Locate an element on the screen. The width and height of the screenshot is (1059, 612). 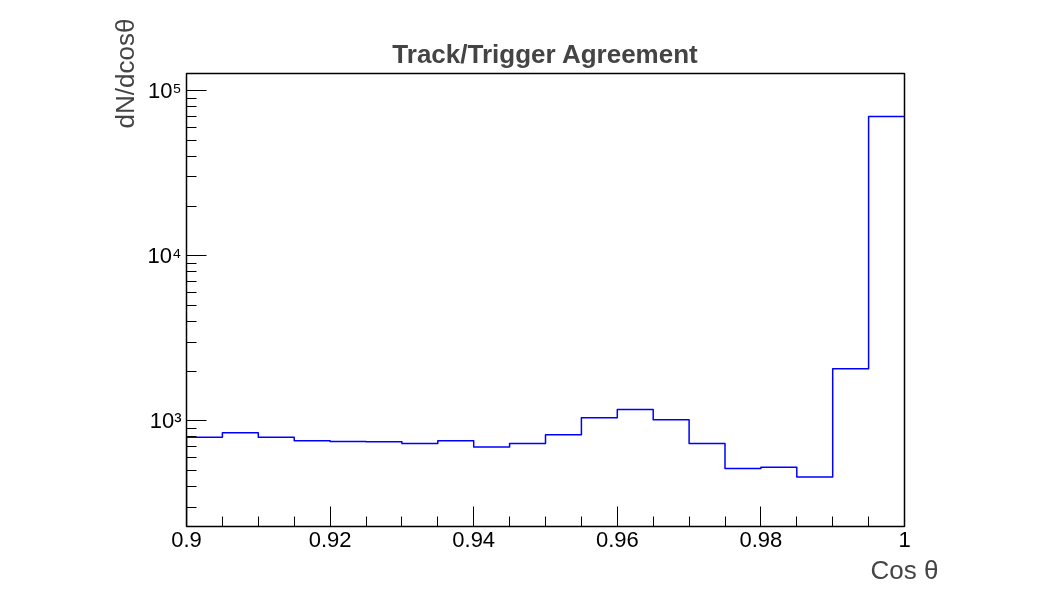
x-tick-label: 0.96 is located at coordinates (617, 539).